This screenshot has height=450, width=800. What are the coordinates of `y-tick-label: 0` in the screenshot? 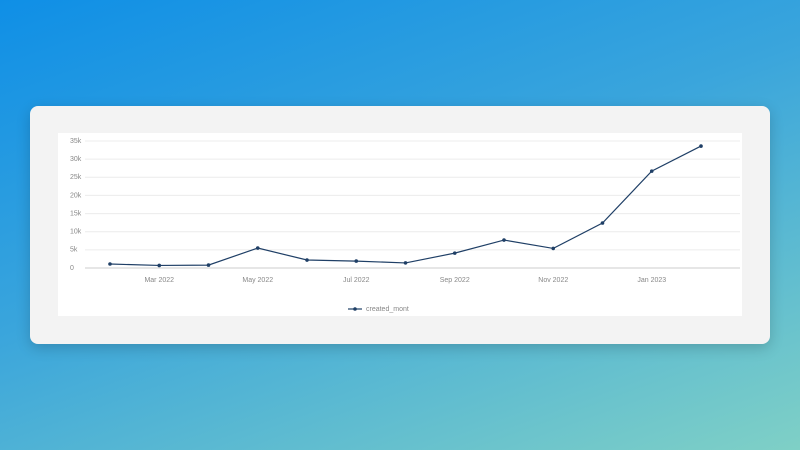 It's located at (72, 268).